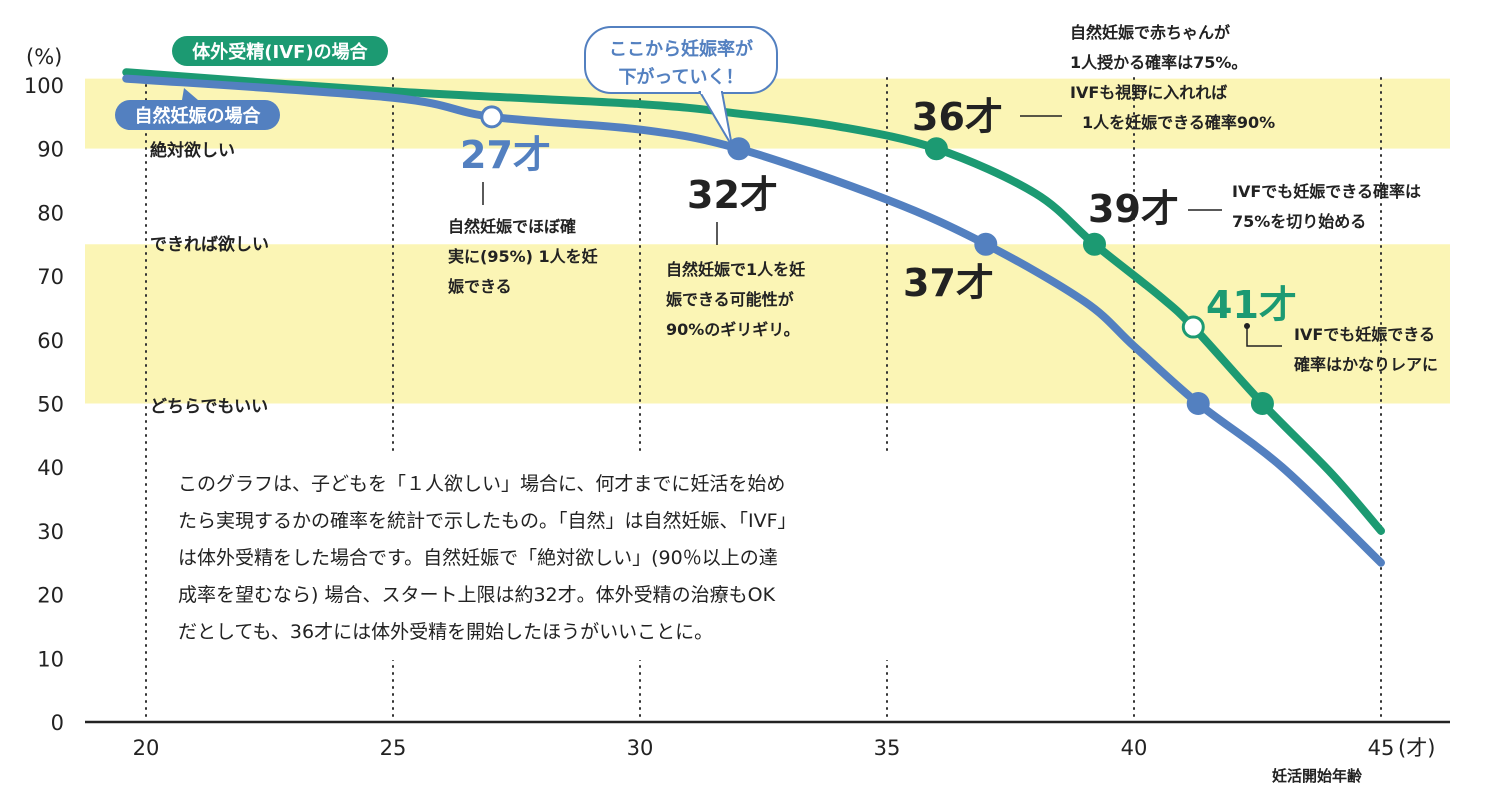  What do you see at coordinates (1148, 92) in the screenshot?
I see `annotation-text: IVFも視野に入れれば` at bounding box center [1148, 92].